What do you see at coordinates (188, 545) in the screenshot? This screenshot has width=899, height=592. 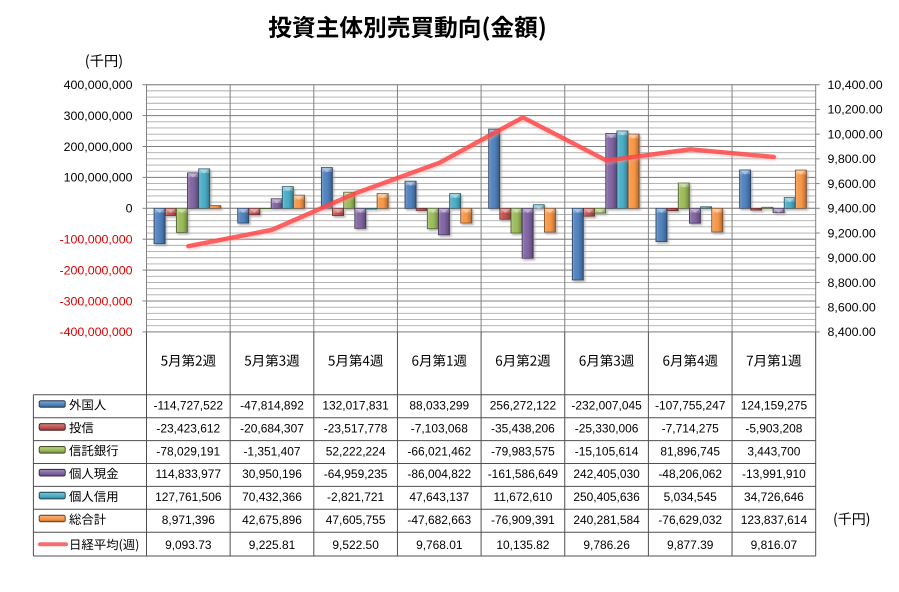 I see `svg-text: 9,093.73` at bounding box center [188, 545].